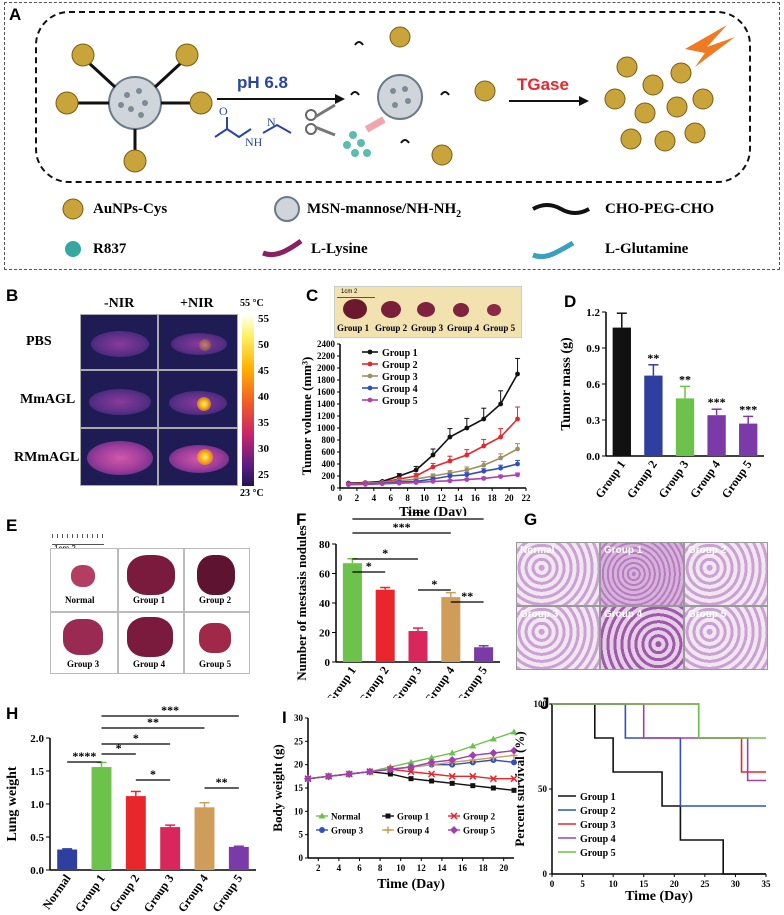  What do you see at coordinates (642, 574) in the screenshot?
I see `histology-group1: Group 1` at bounding box center [642, 574].